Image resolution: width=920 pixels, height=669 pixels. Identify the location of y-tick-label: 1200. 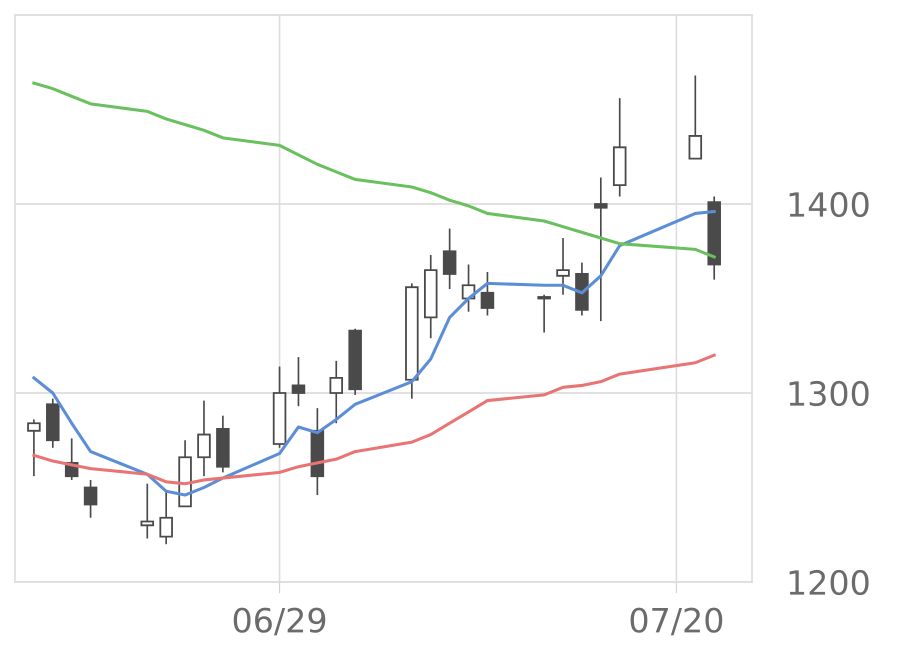
(829, 583).